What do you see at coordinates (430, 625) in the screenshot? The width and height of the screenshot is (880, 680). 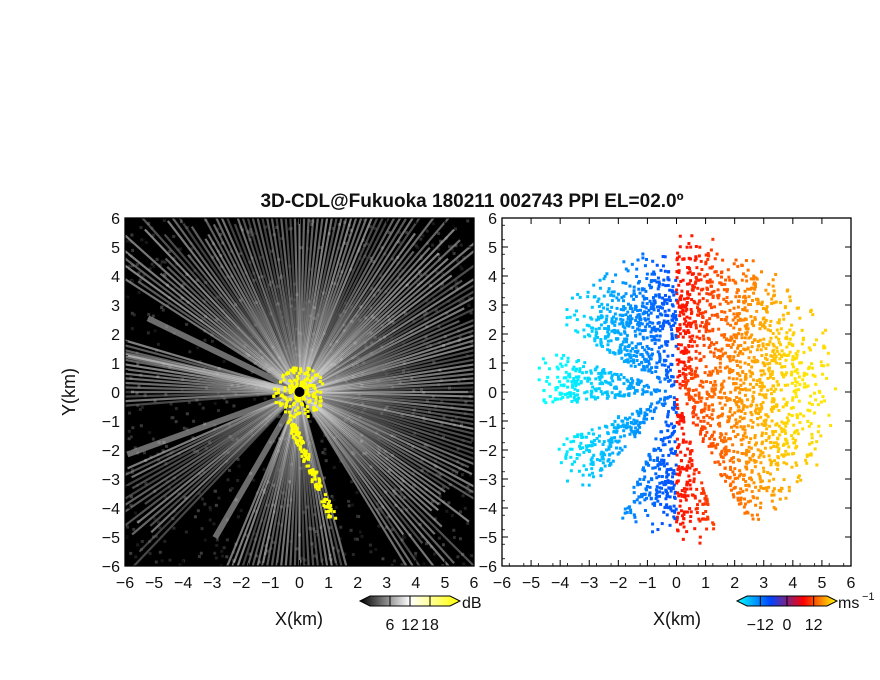 I see `colorbar-tick-label: 18` at bounding box center [430, 625].